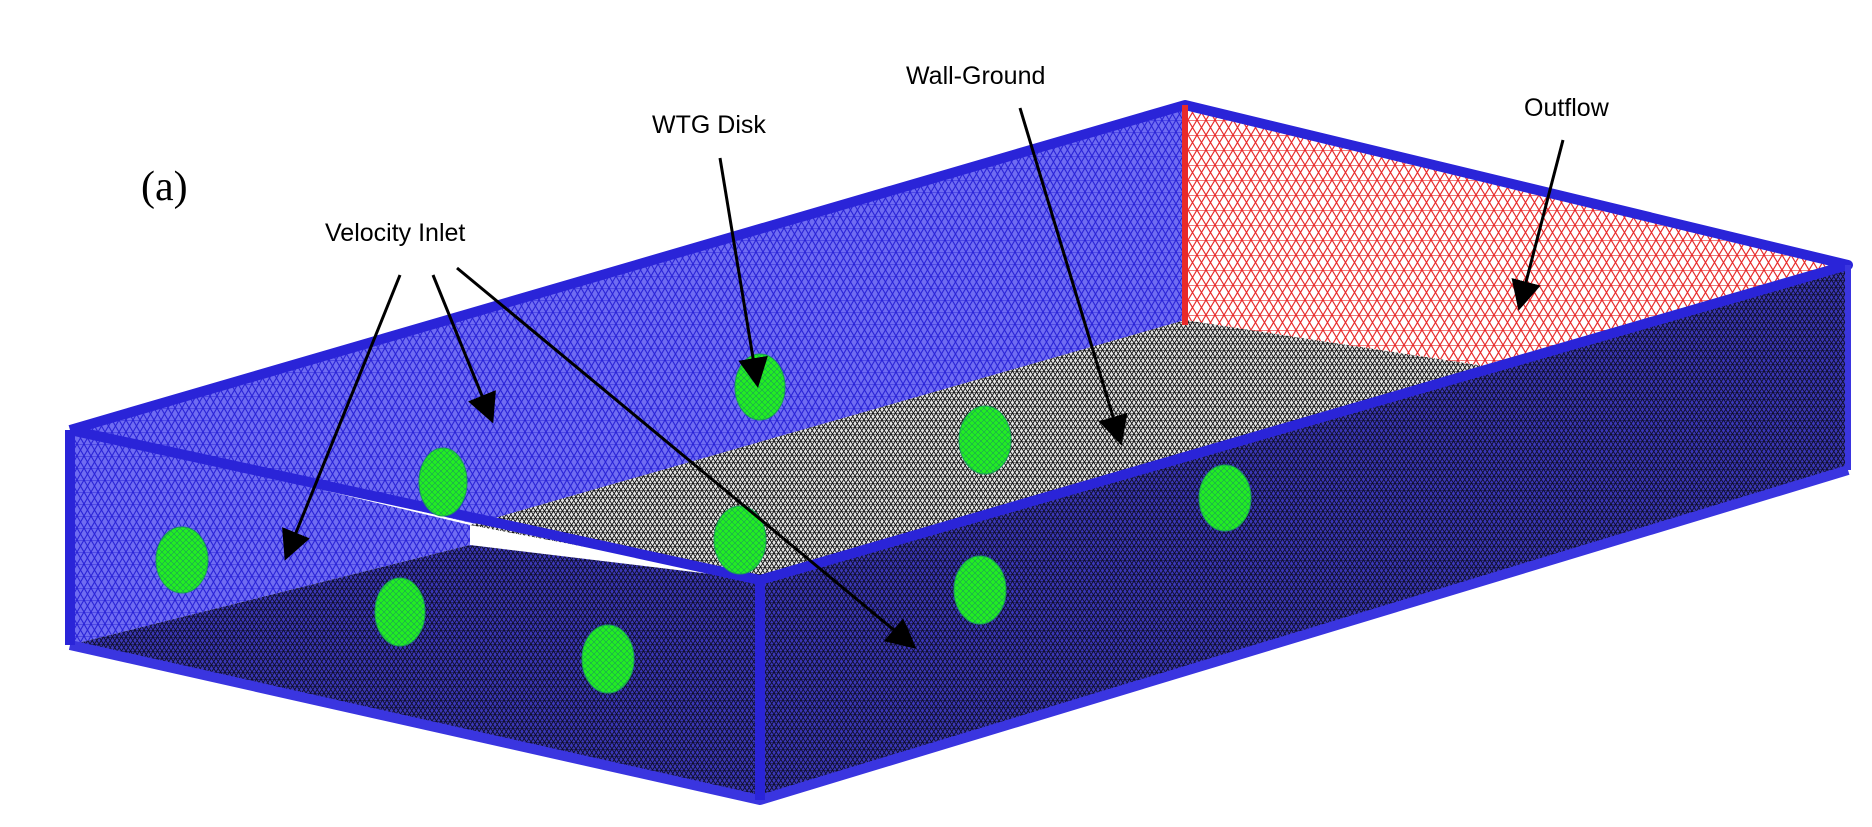 The height and width of the screenshot is (827, 1872). I want to click on wall-ground-label: Wall-Ground, so click(975, 76).